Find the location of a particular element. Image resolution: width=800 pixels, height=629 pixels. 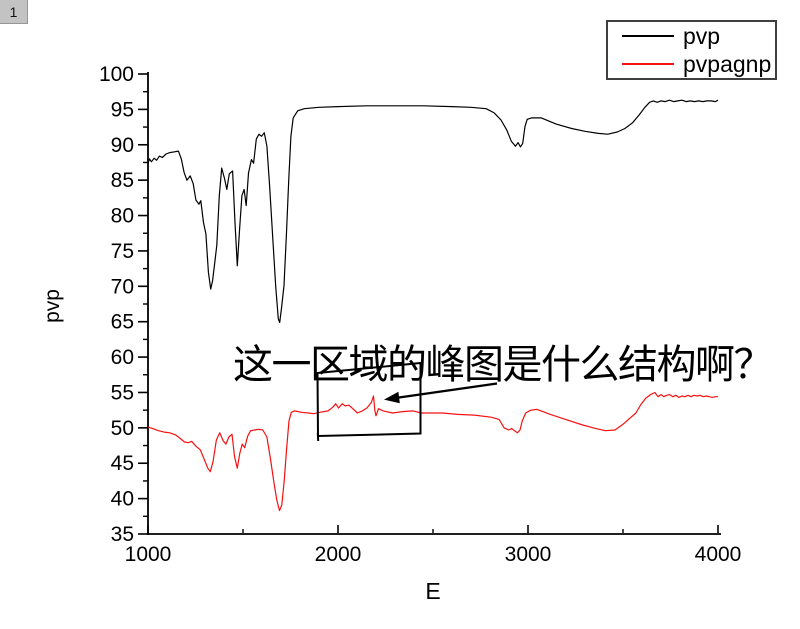

y-tick-label: 95 is located at coordinates (122, 109).